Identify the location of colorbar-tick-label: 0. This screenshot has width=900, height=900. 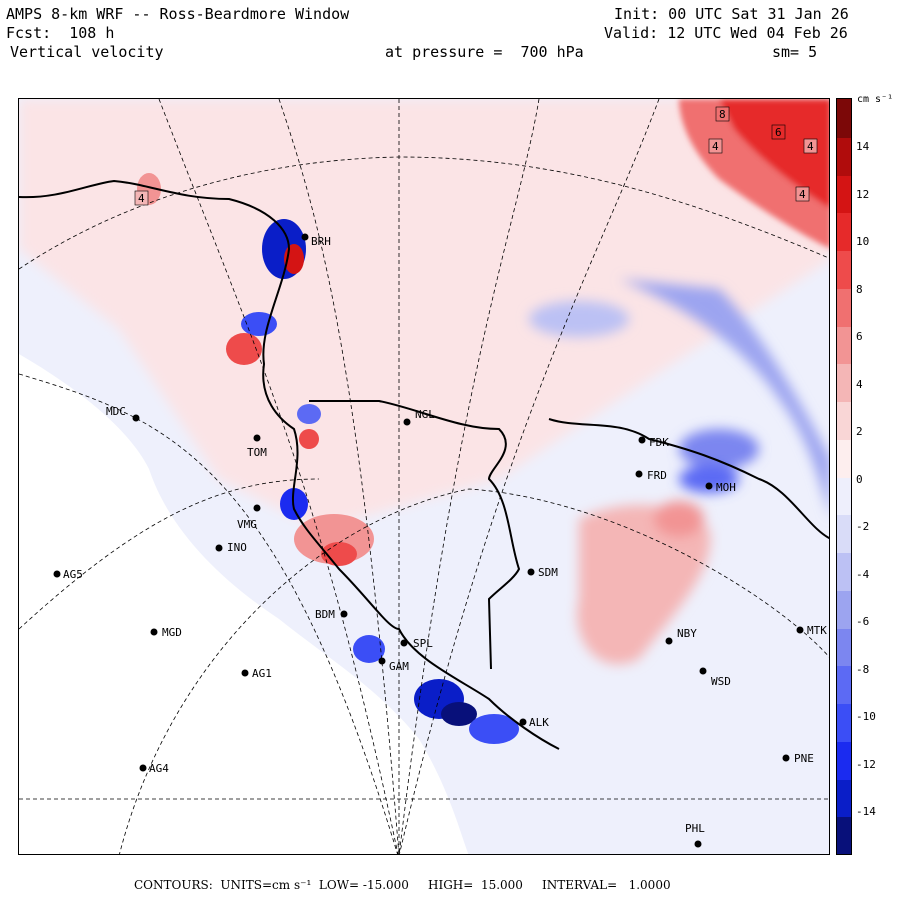
(859, 479).